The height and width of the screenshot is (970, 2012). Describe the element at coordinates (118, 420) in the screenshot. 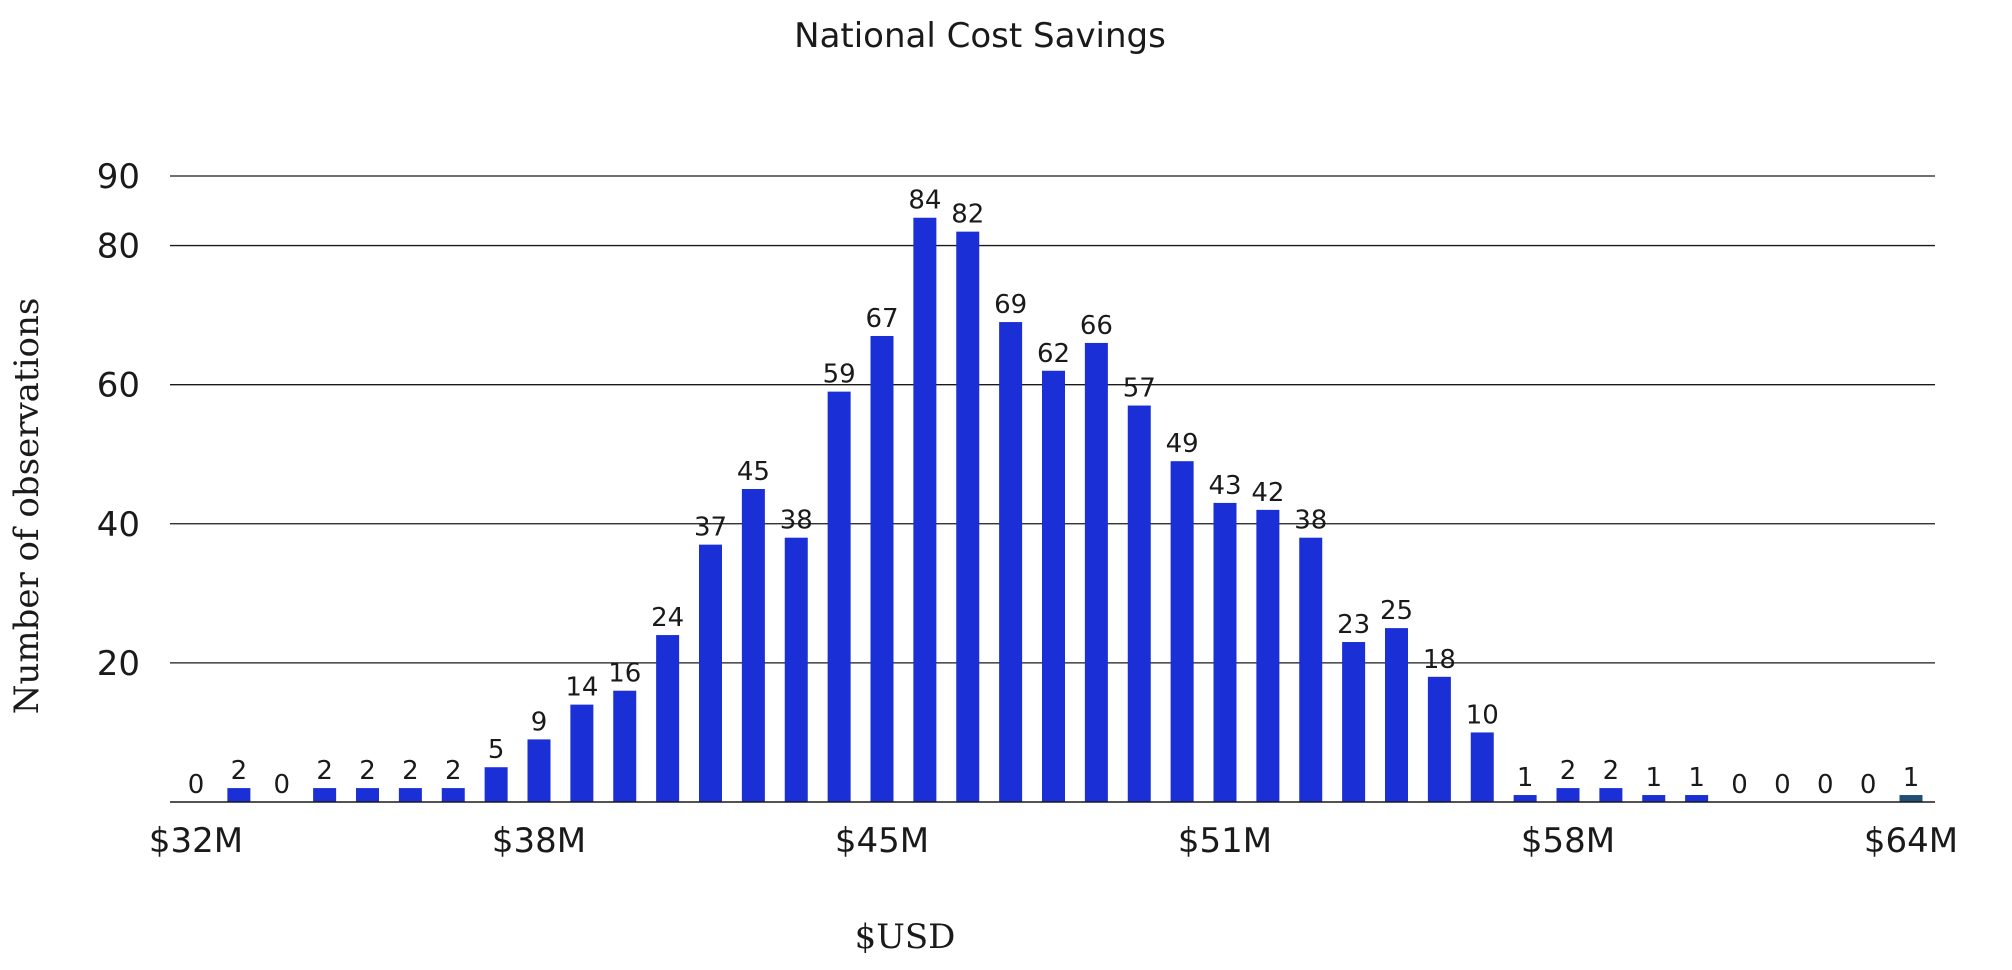

I see `y-axis-ticks: 20 40 60 80 90` at that location.